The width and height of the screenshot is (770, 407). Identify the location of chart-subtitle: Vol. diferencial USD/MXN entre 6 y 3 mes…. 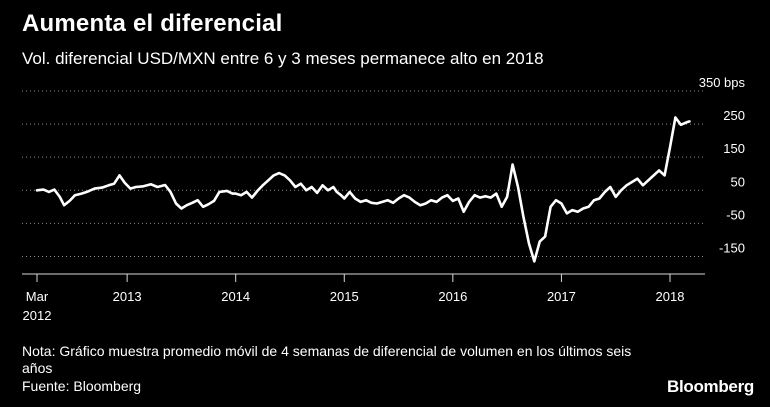
(283, 58).